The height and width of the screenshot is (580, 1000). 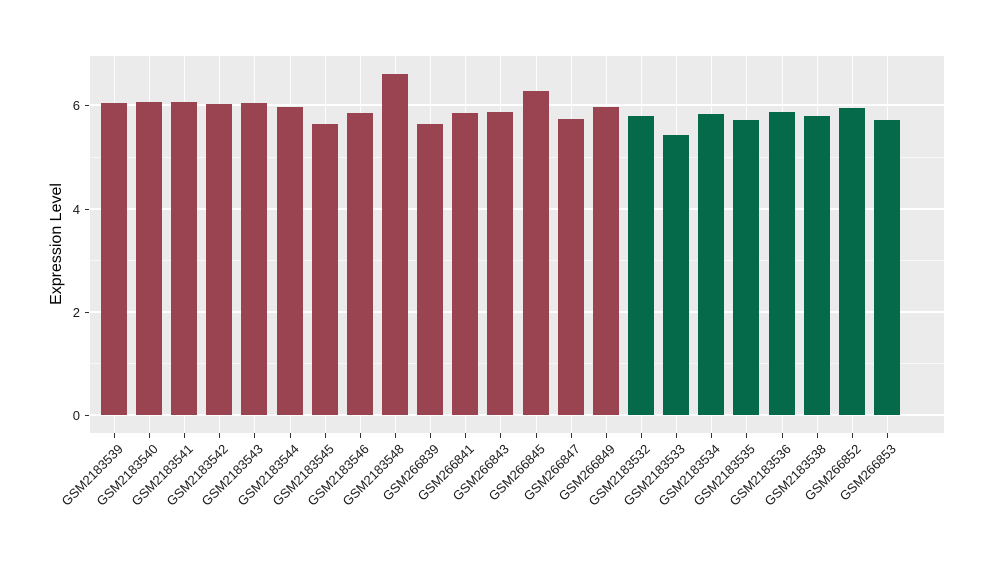 What do you see at coordinates (606, 435) in the screenshot?
I see `x-tick-mark-GSM266849` at bounding box center [606, 435].